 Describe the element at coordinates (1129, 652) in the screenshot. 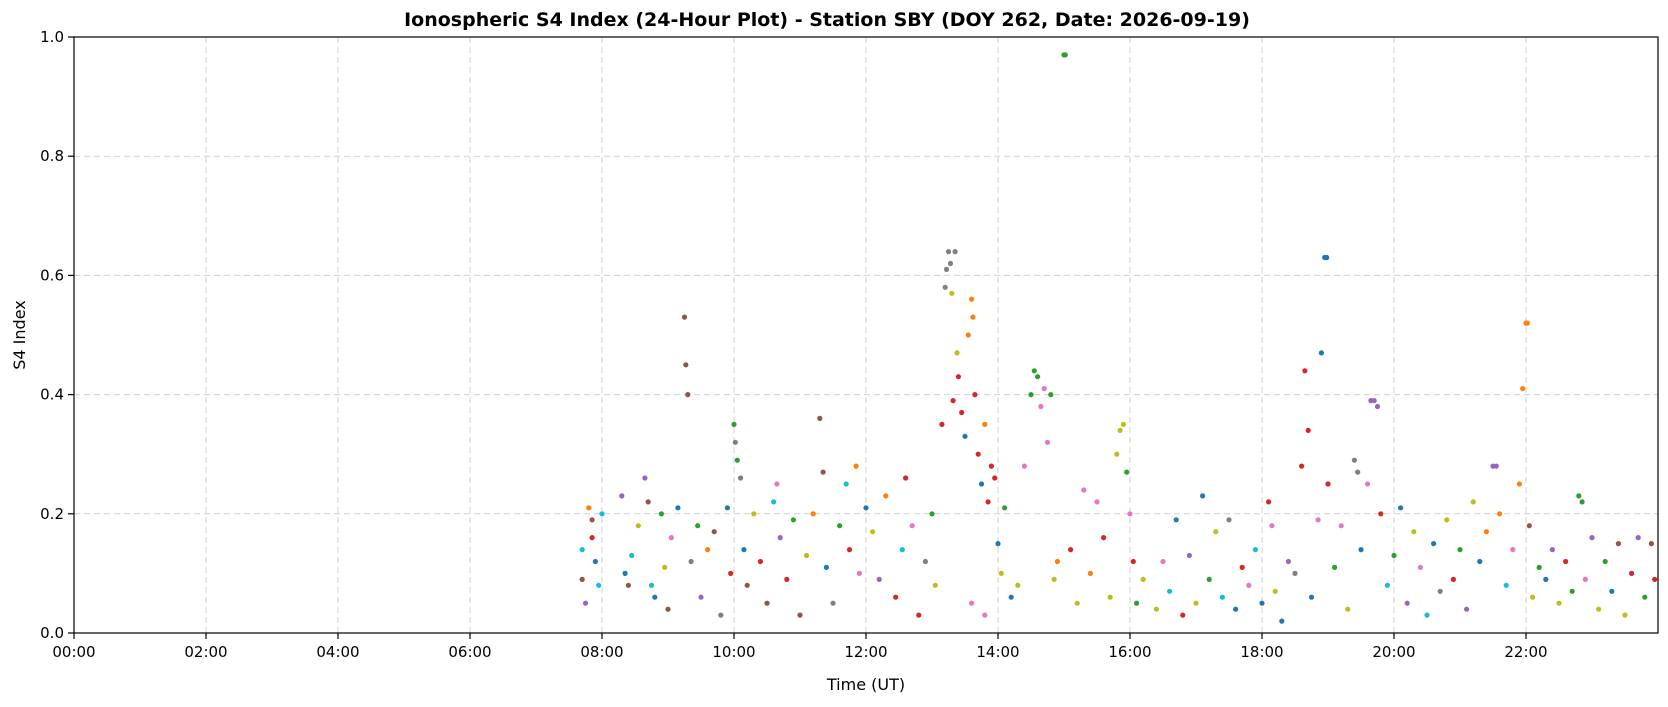

I see `x-tick-label: 16:00` at that location.